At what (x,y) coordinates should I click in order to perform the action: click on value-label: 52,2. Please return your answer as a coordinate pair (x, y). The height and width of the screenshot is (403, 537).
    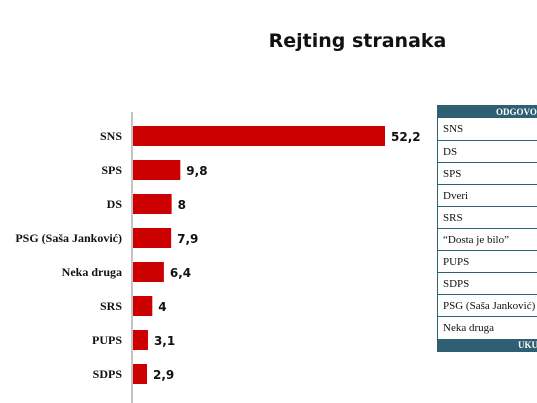
    Looking at the image, I should click on (406, 137).